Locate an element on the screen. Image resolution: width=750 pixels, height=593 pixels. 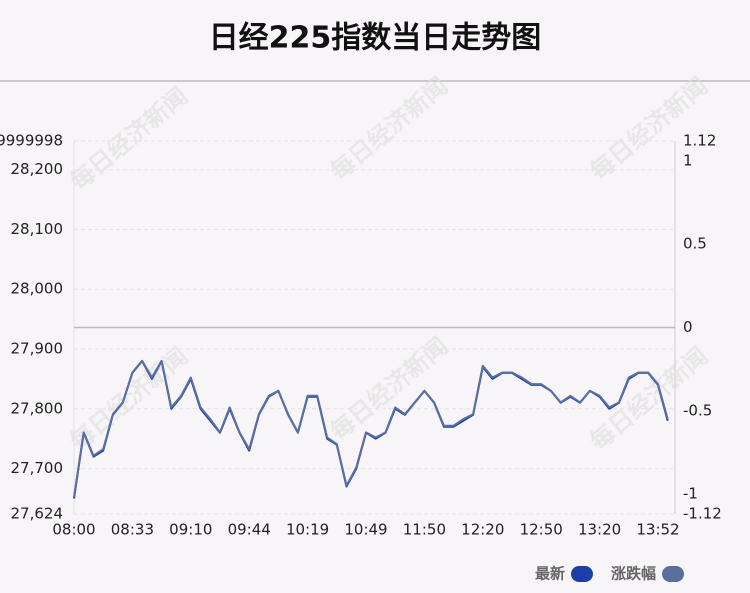
x-tick-label: 10:49 is located at coordinates (365, 530).